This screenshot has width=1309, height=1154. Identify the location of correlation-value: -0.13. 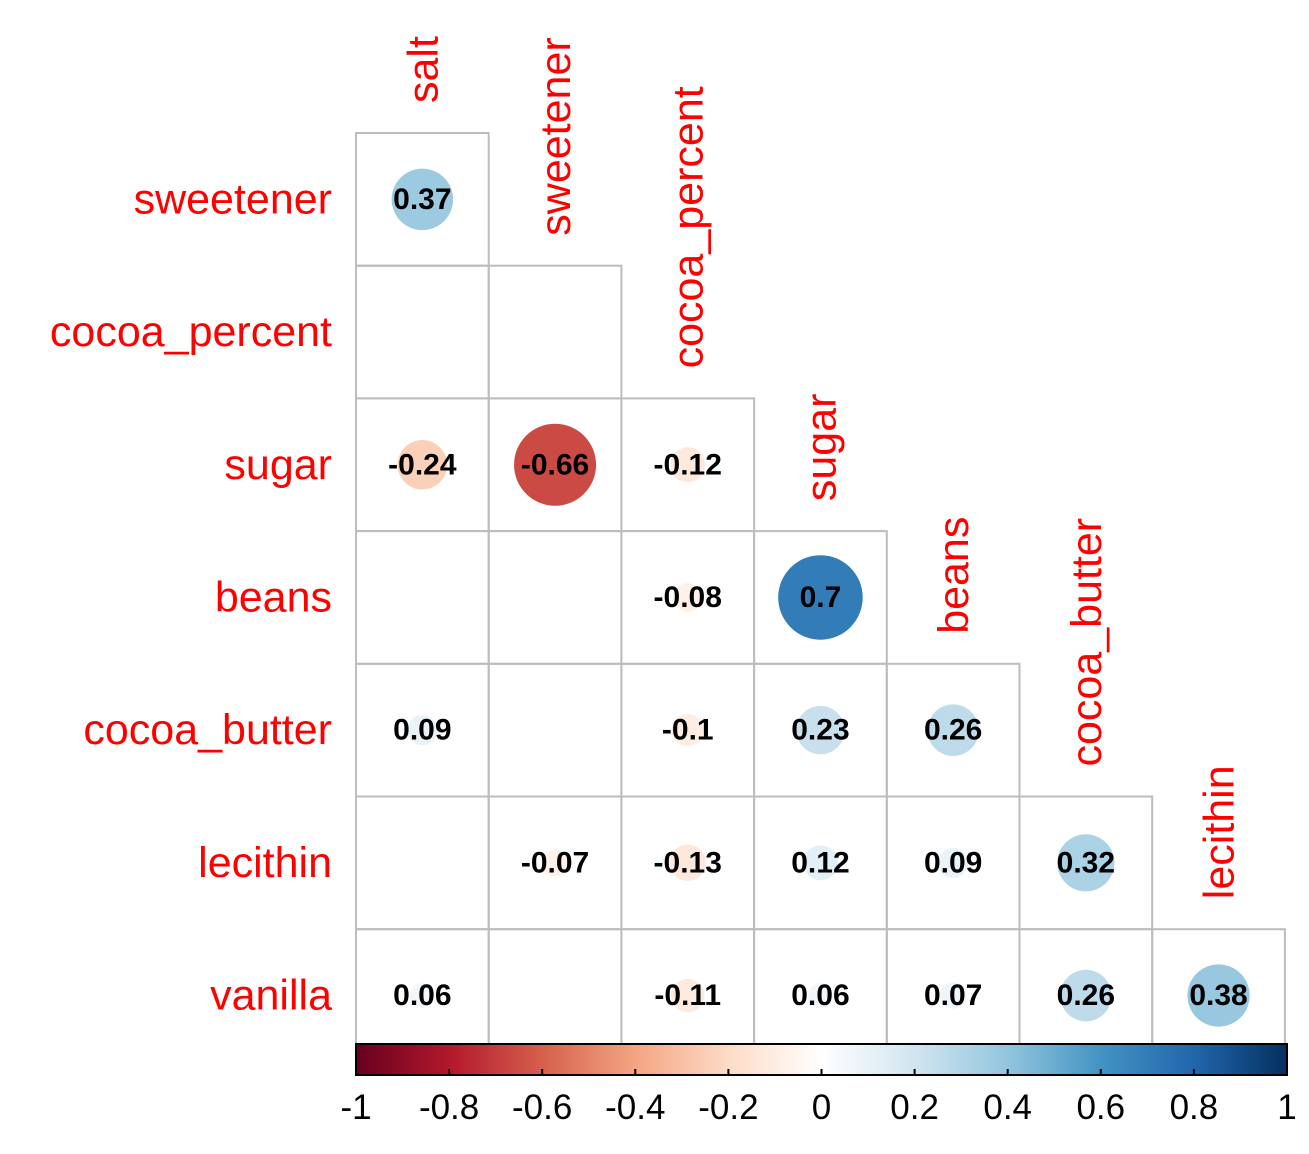
(688, 862).